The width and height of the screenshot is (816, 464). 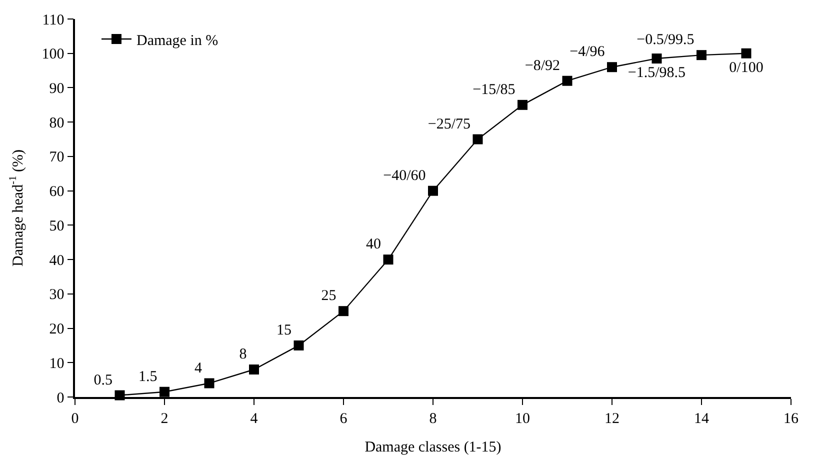 What do you see at coordinates (702, 418) in the screenshot?
I see `x-tick-label: 14` at bounding box center [702, 418].